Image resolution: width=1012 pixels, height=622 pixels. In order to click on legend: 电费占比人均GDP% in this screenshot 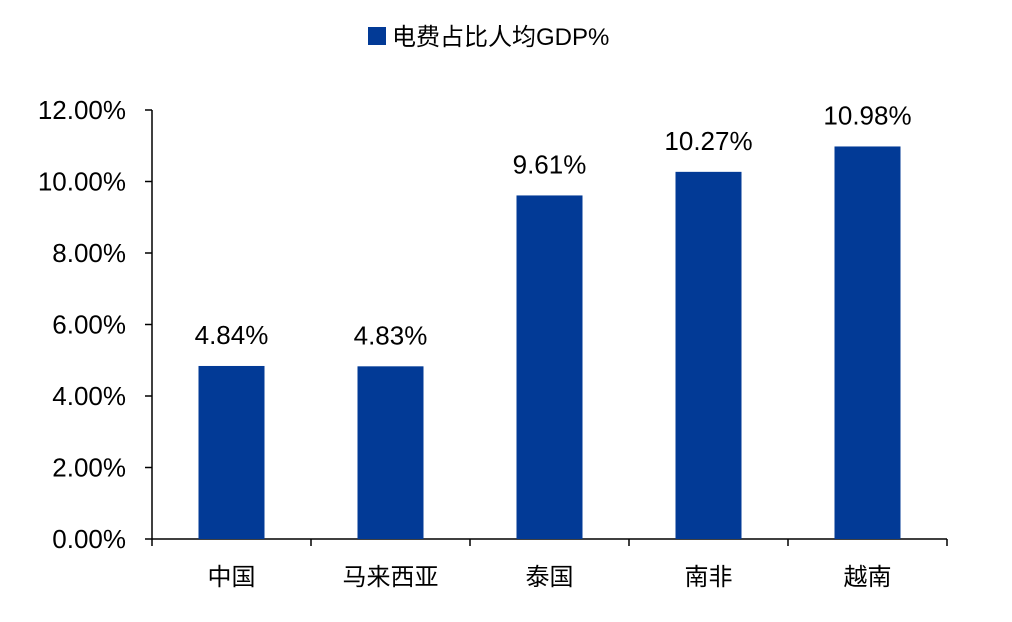, I will do `click(488, 37)`.